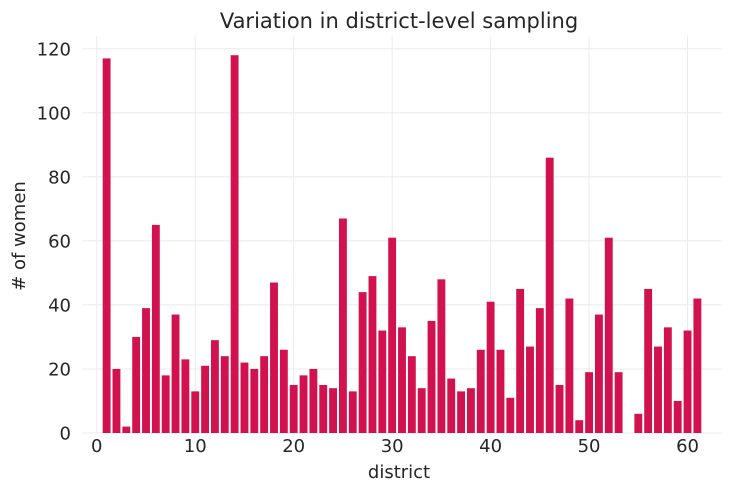  What do you see at coordinates (490, 446) in the screenshot?
I see `x-tick-label: 40` at bounding box center [490, 446].